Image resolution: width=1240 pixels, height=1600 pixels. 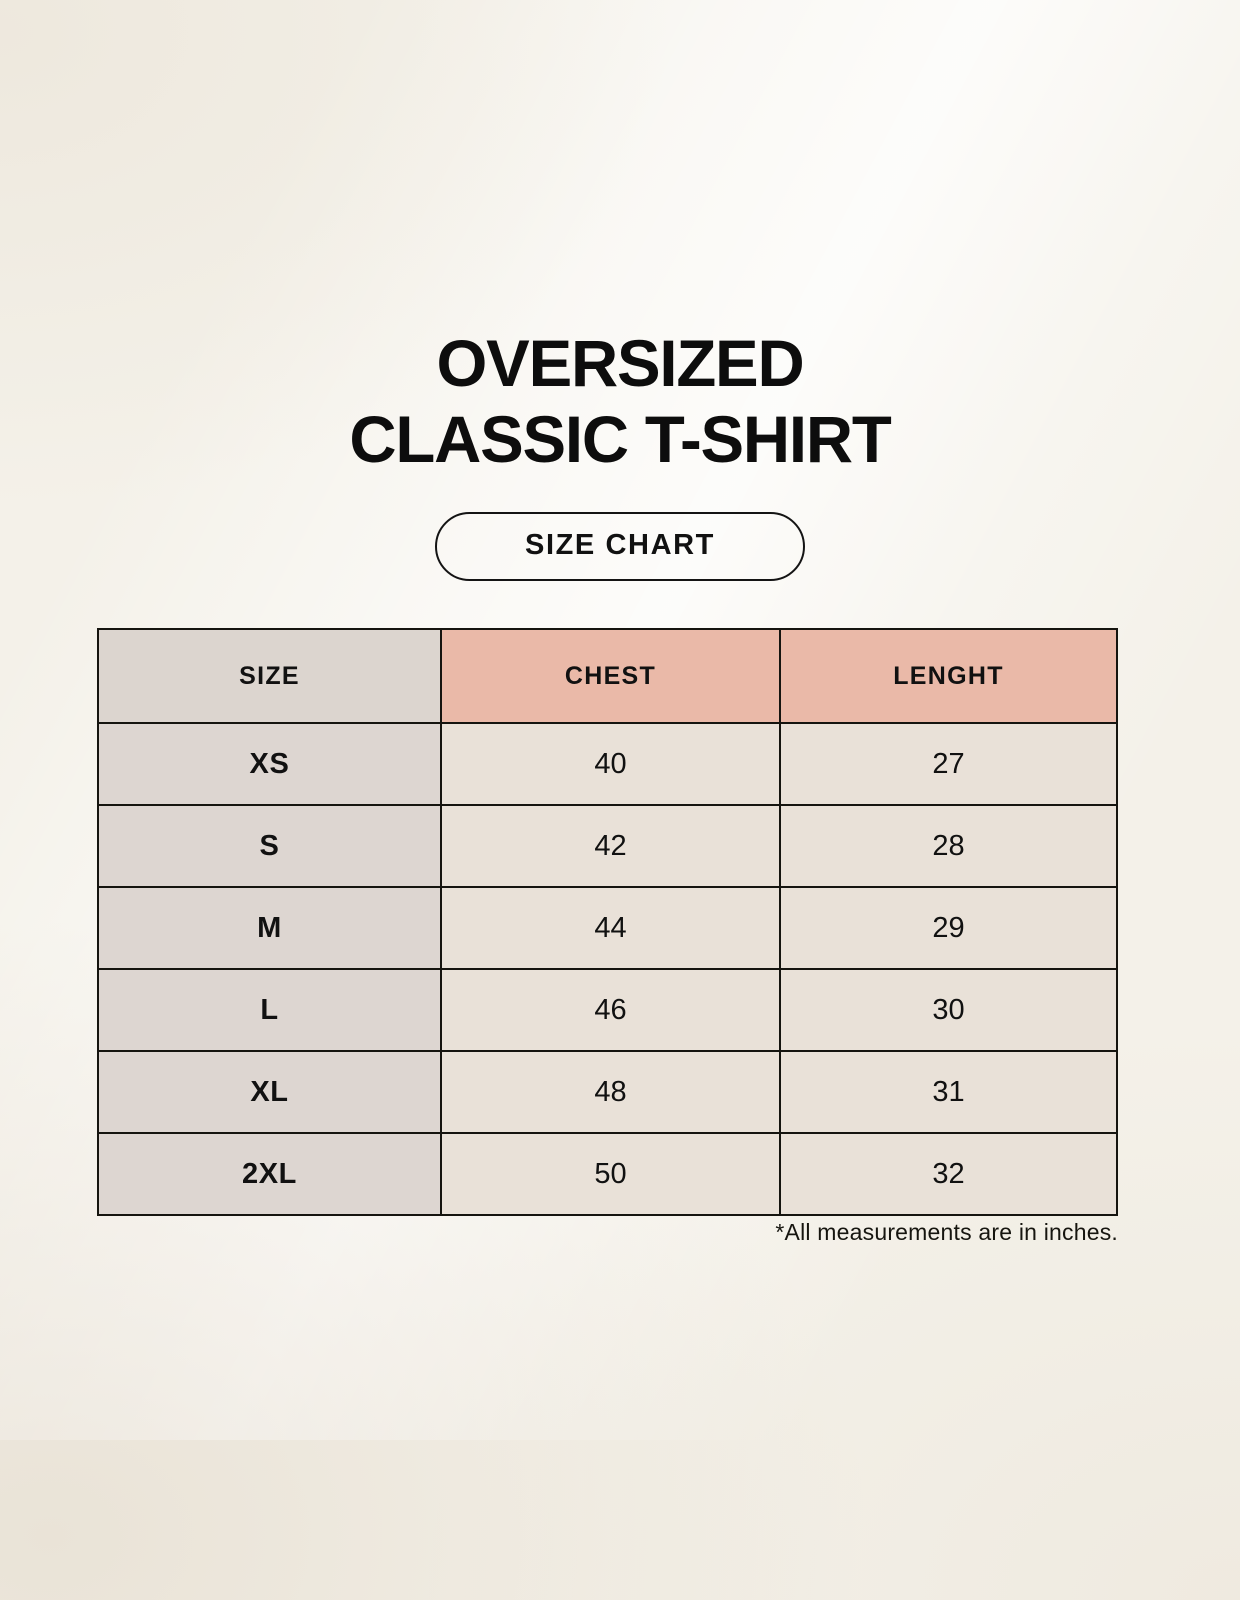 I want to click on table-row: M 44 29, so click(x=607, y=928).